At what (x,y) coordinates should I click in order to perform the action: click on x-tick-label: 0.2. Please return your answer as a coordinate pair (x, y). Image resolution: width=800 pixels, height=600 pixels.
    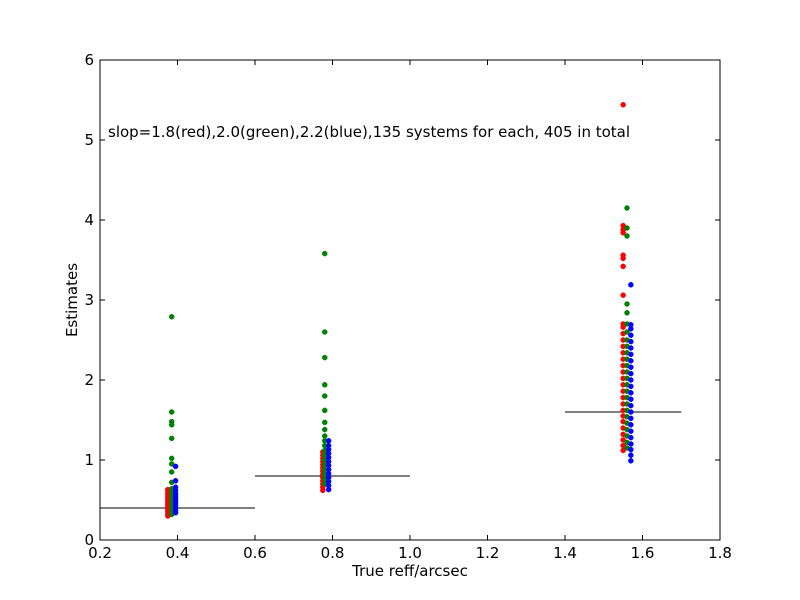
    Looking at the image, I should click on (100, 553).